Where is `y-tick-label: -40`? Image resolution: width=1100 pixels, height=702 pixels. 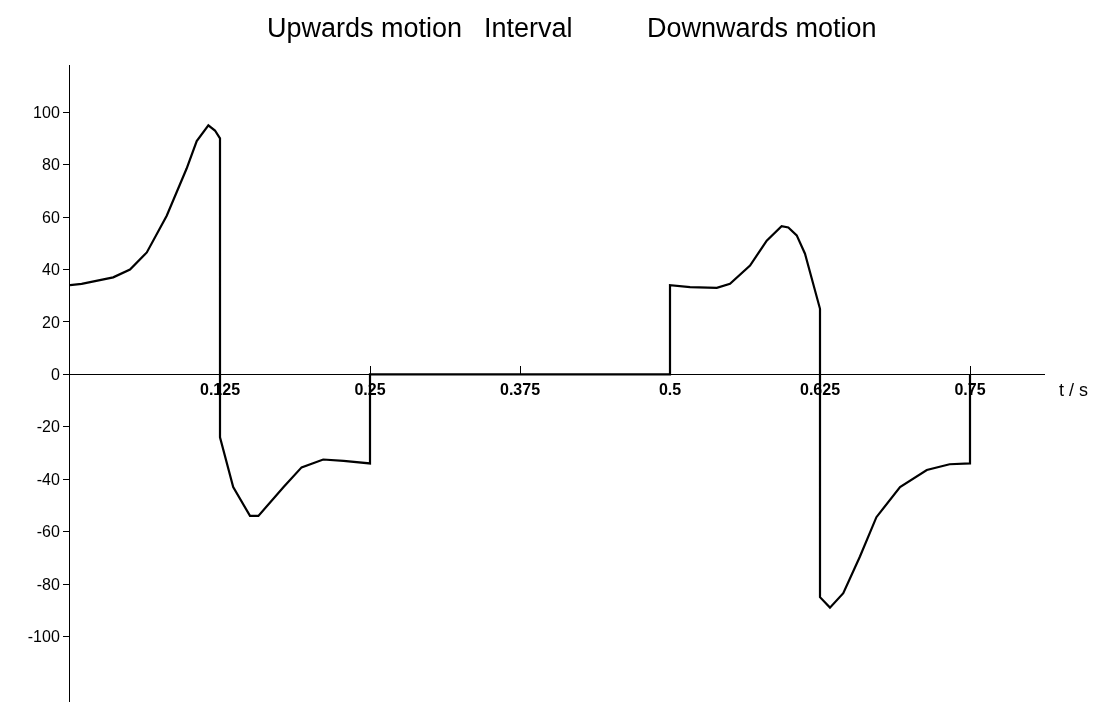
y-tick-label: -40 is located at coordinates (48, 479).